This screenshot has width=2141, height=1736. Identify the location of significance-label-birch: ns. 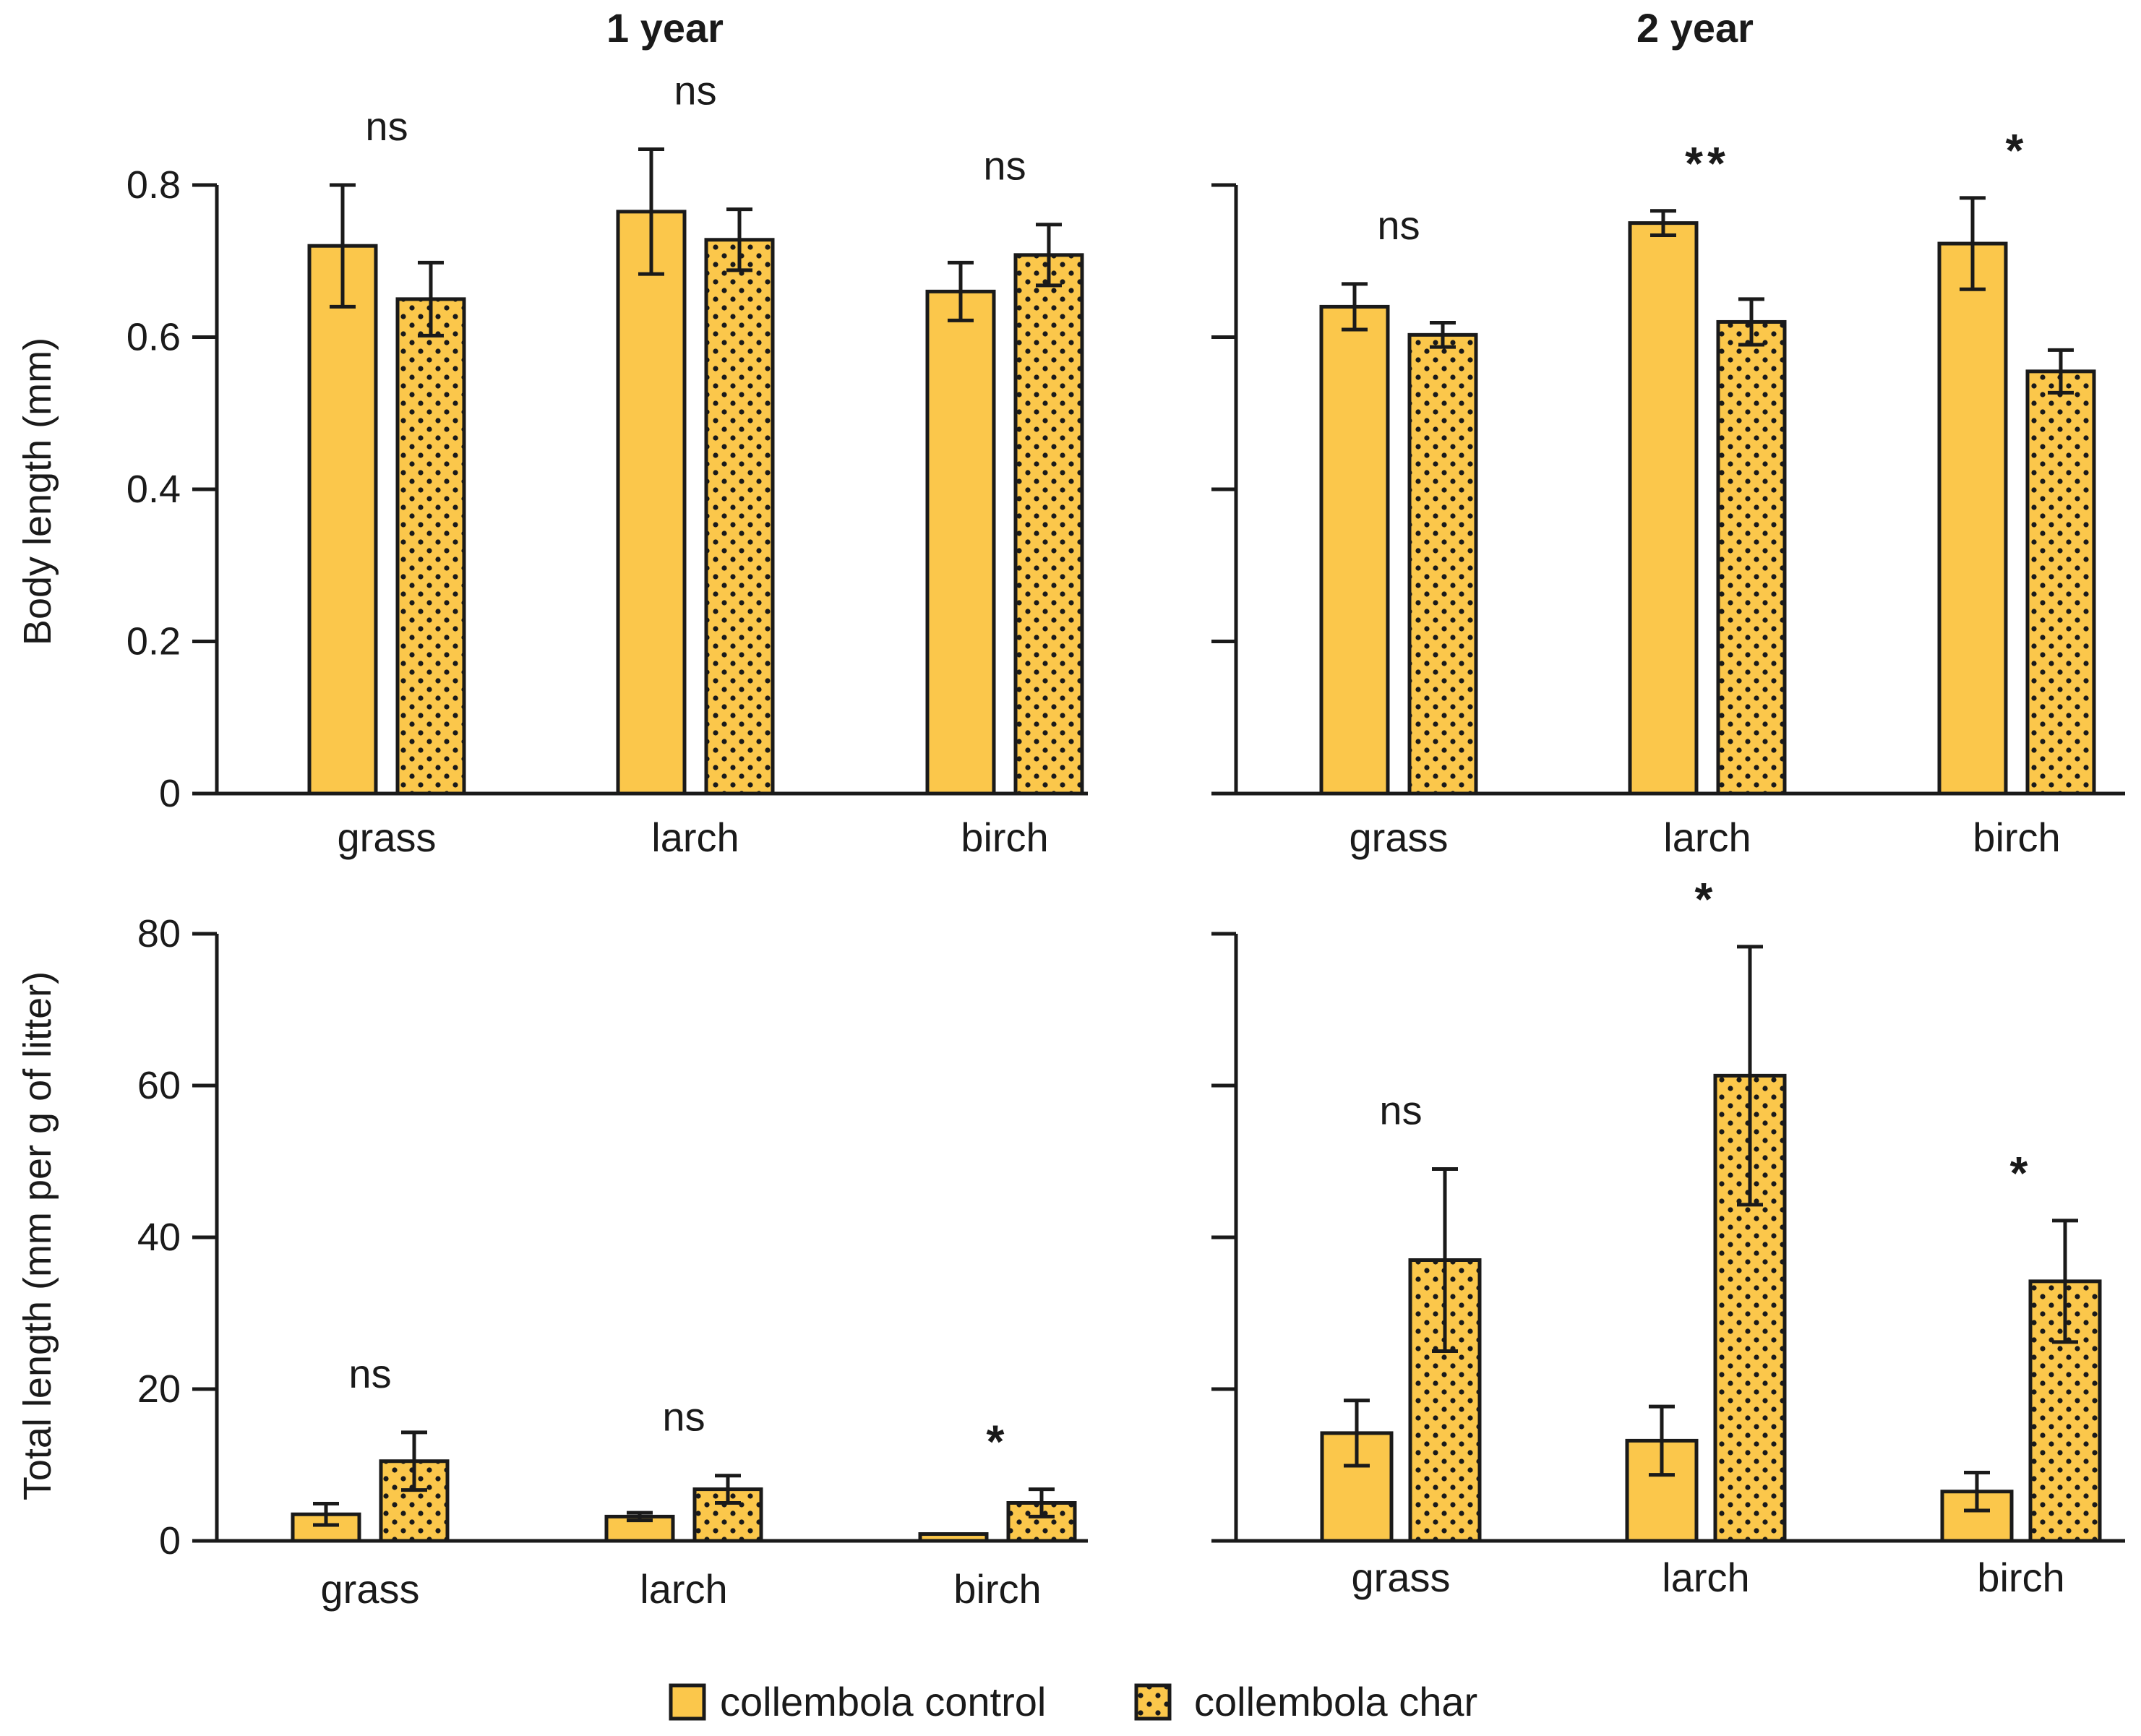
(1004, 166).